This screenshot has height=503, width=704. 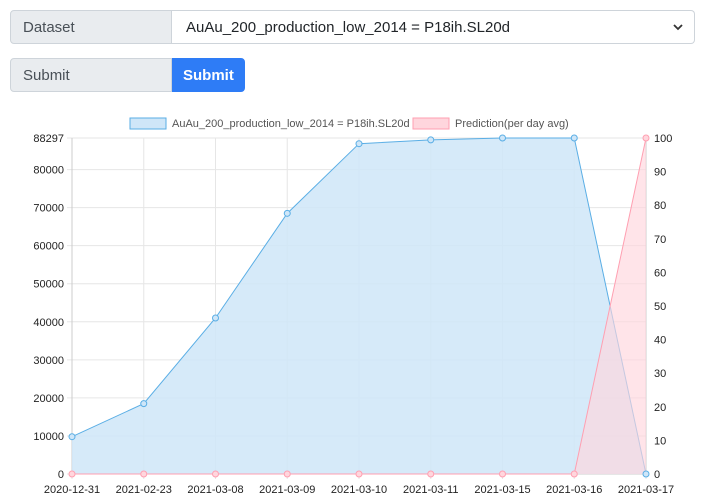 I want to click on submit-row: Submit Submit, so click(x=127, y=75).